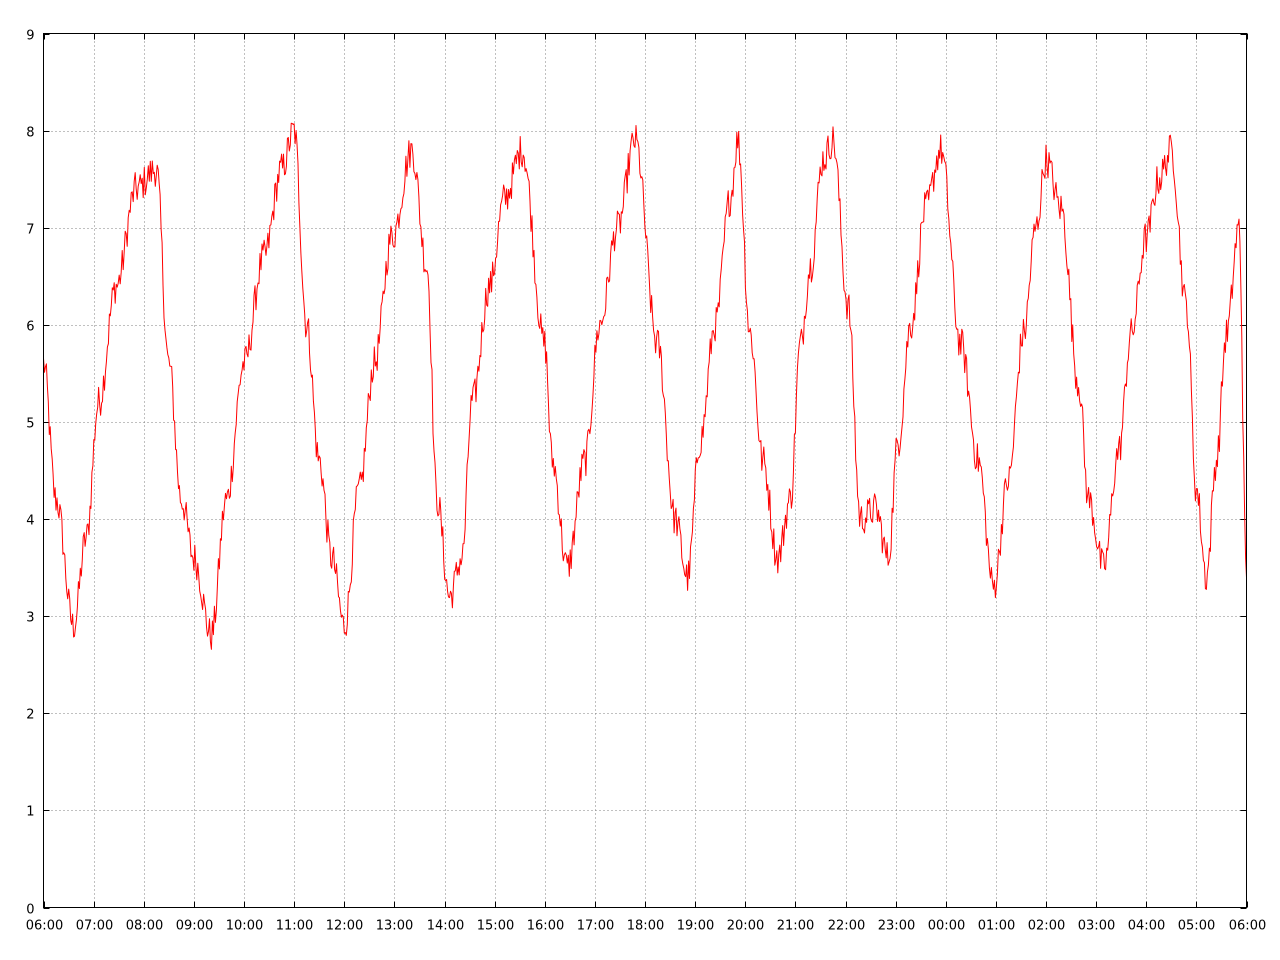  I want to click on x-tick-label: 09:00, so click(194, 926).